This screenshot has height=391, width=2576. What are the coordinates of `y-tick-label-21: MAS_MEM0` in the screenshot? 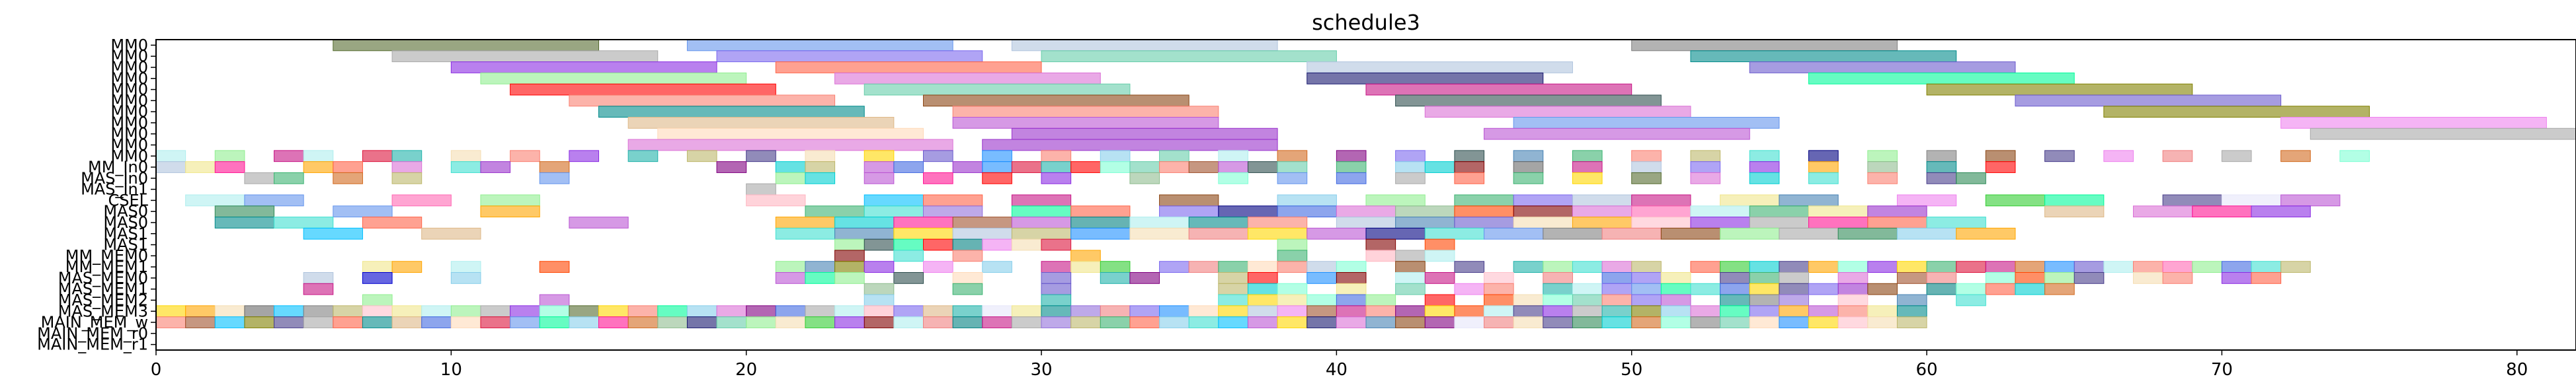 It's located at (103, 278).